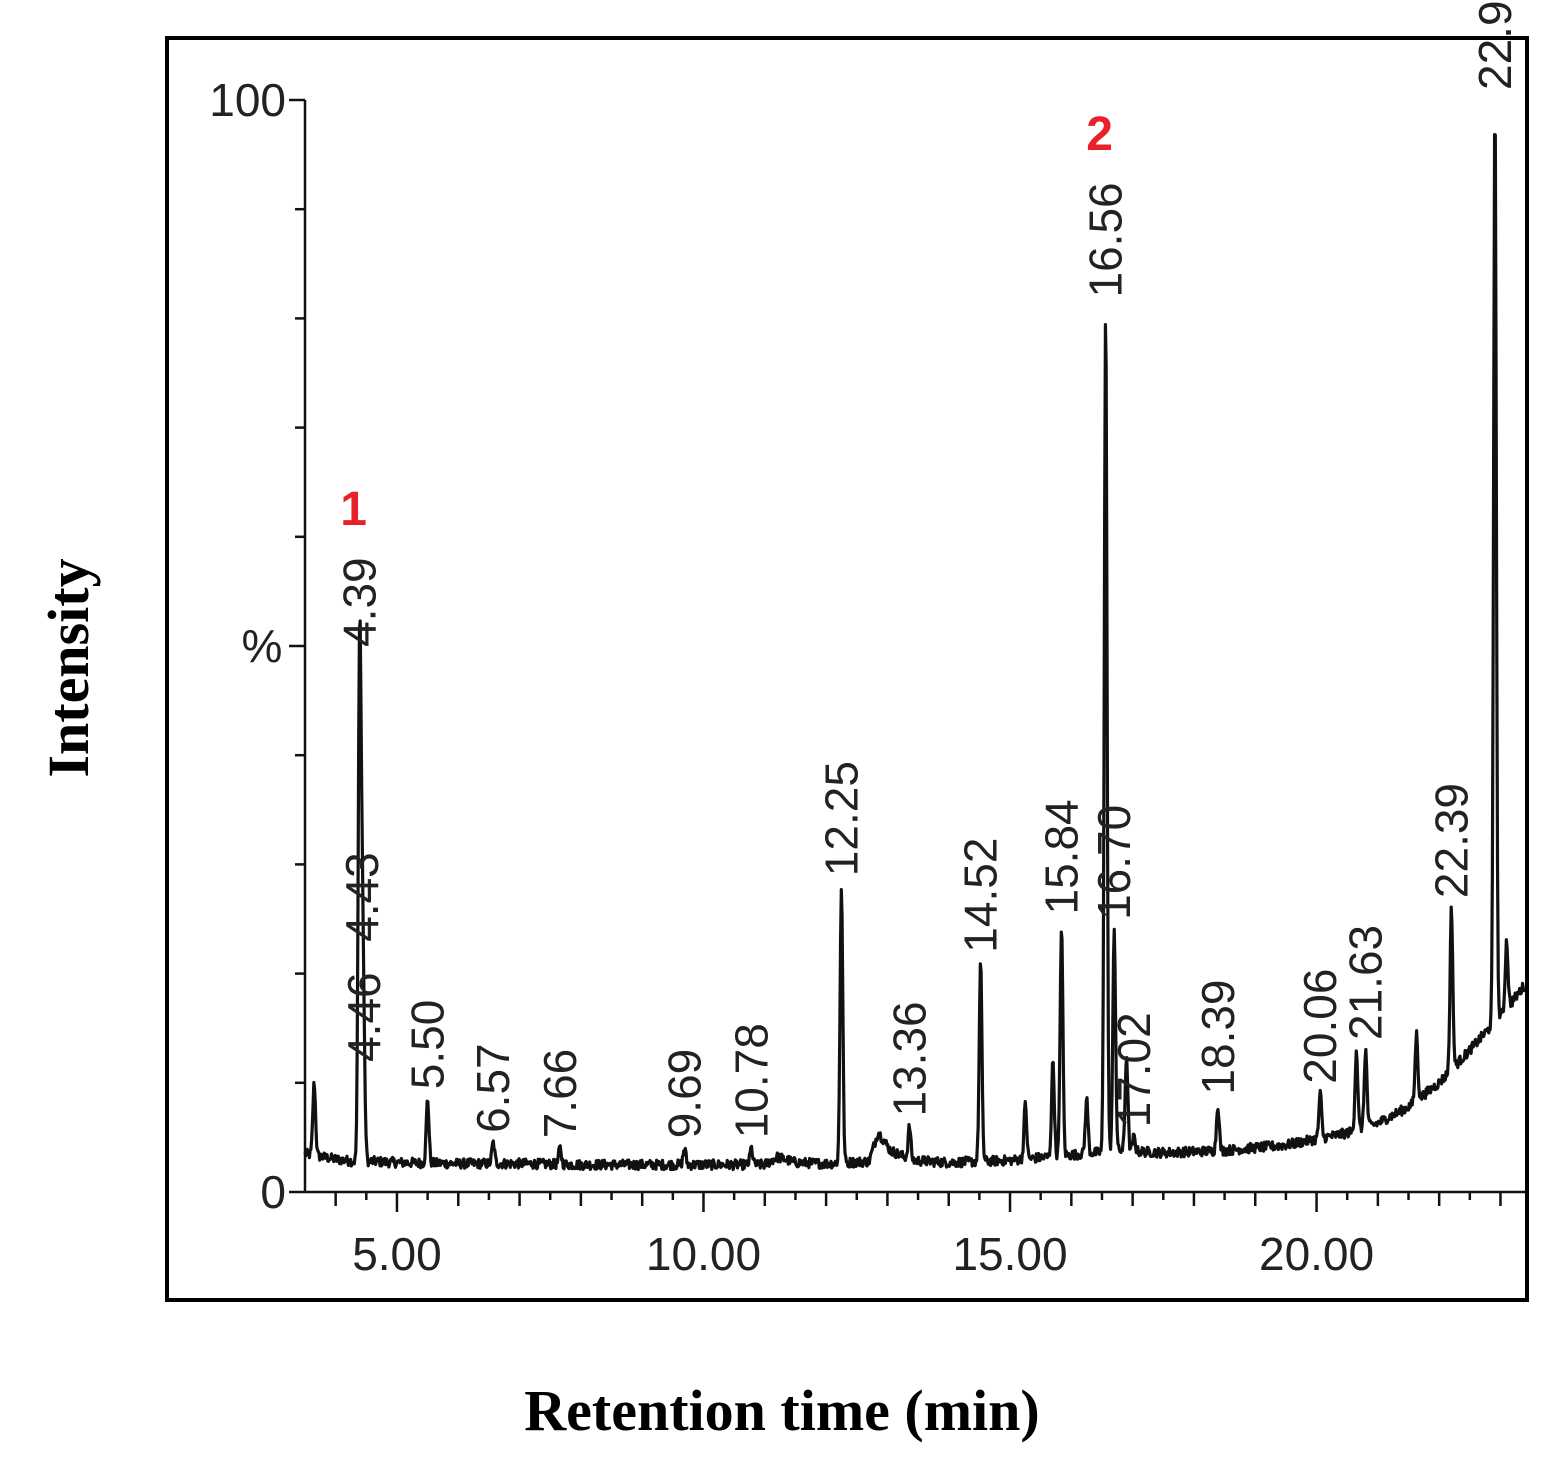 The height and width of the screenshot is (1462, 1565). What do you see at coordinates (781, 1410) in the screenshot?
I see `x-axis-title: Retention time (min)` at bounding box center [781, 1410].